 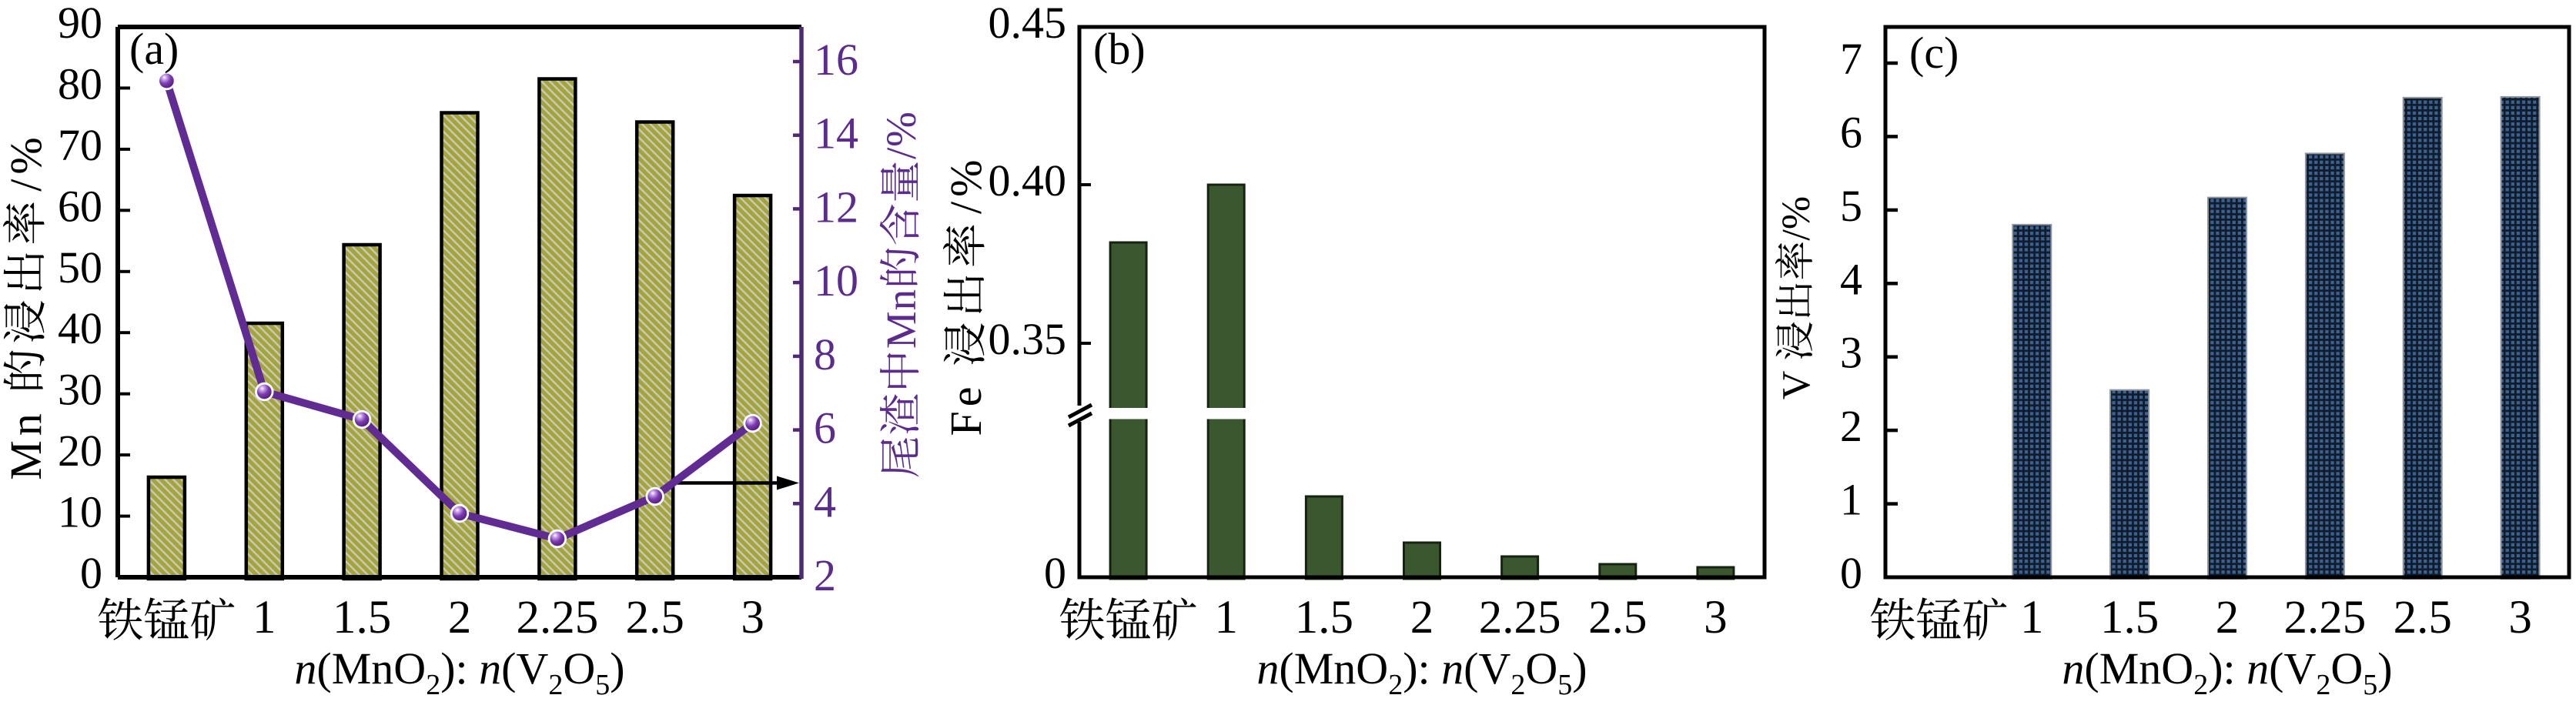 I want to click on svg-text: Fe, so click(x=966, y=410).